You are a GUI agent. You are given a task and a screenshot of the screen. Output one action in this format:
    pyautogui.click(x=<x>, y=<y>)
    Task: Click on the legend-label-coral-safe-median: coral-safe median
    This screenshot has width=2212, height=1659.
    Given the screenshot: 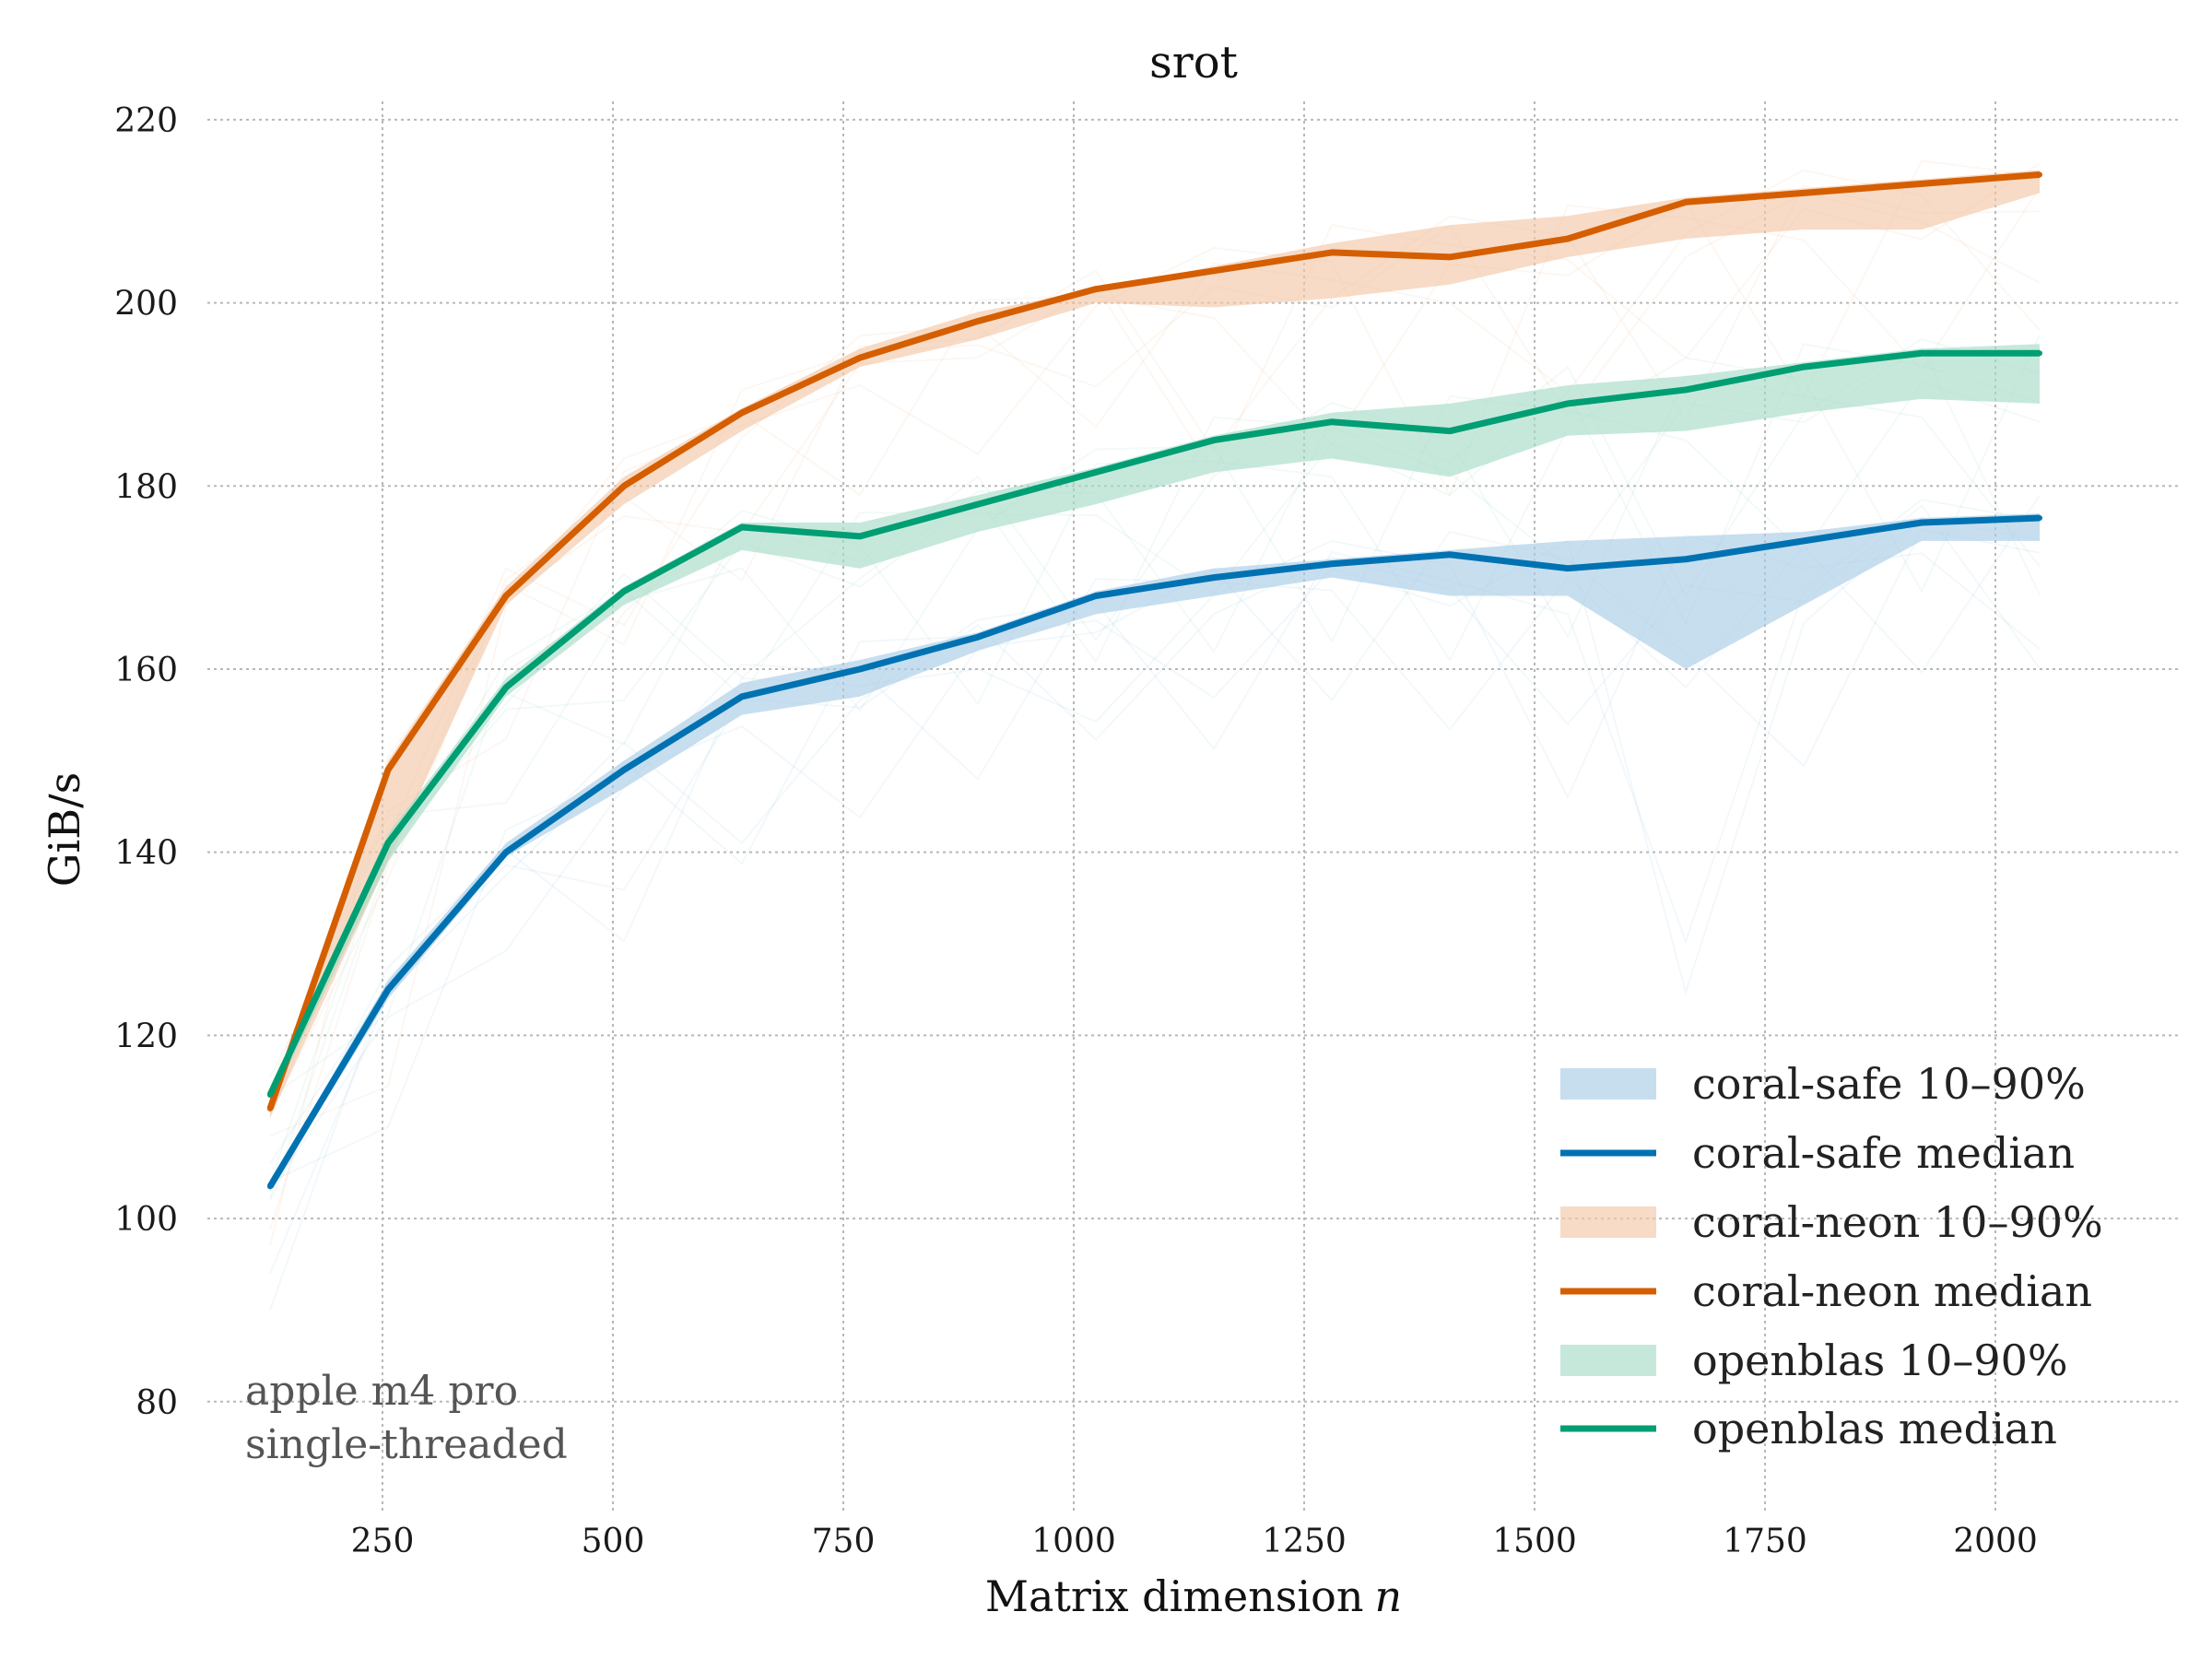 What is the action you would take?
    pyautogui.click(x=1883, y=1153)
    